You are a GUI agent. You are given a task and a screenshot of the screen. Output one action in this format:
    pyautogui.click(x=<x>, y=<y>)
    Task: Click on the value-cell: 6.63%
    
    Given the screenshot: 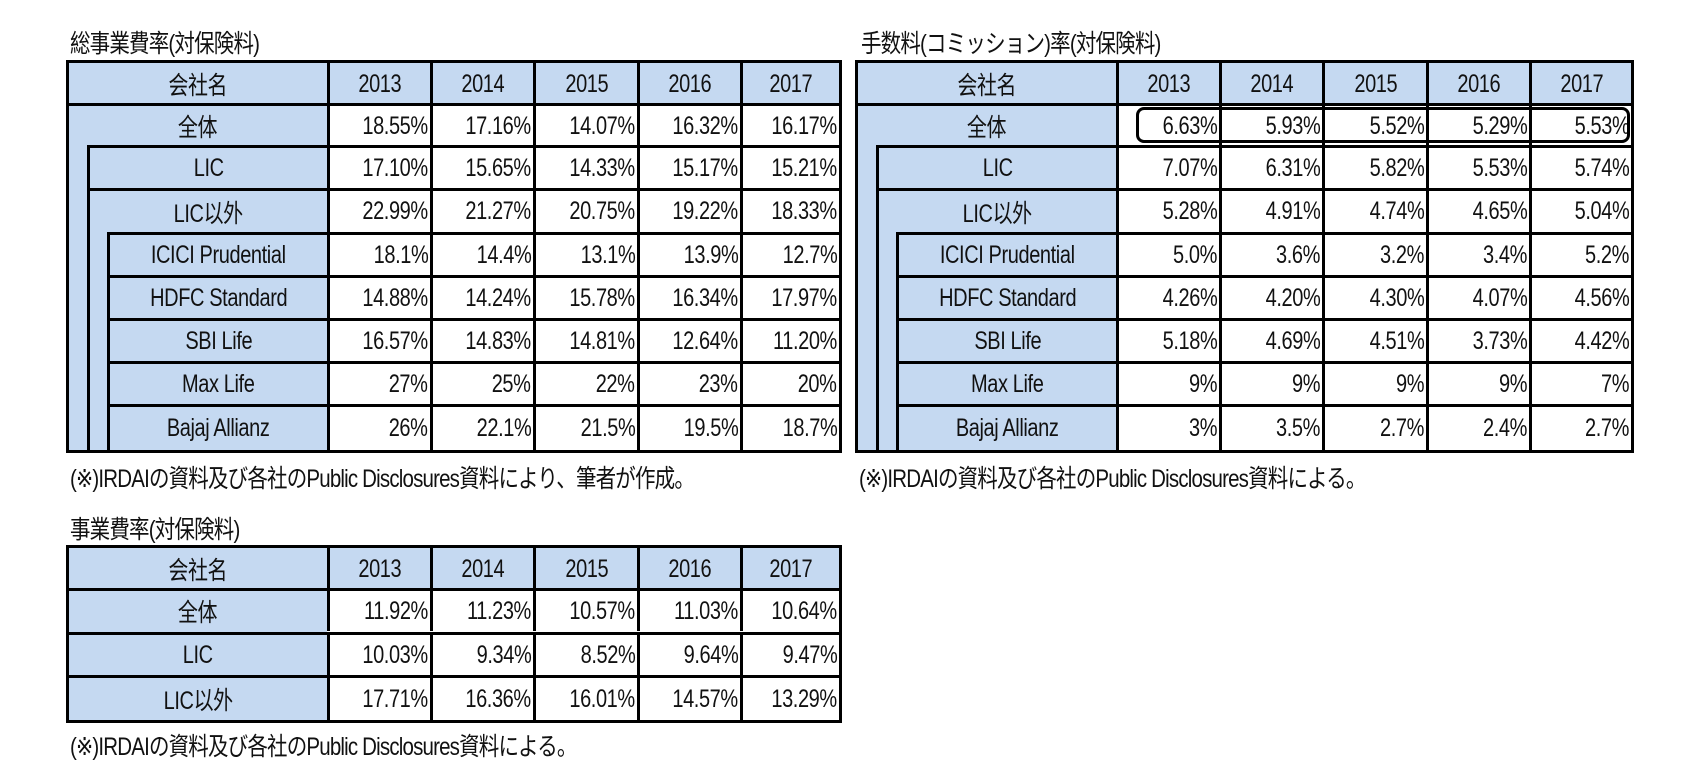 What is the action you would take?
    pyautogui.click(x=1167, y=126)
    